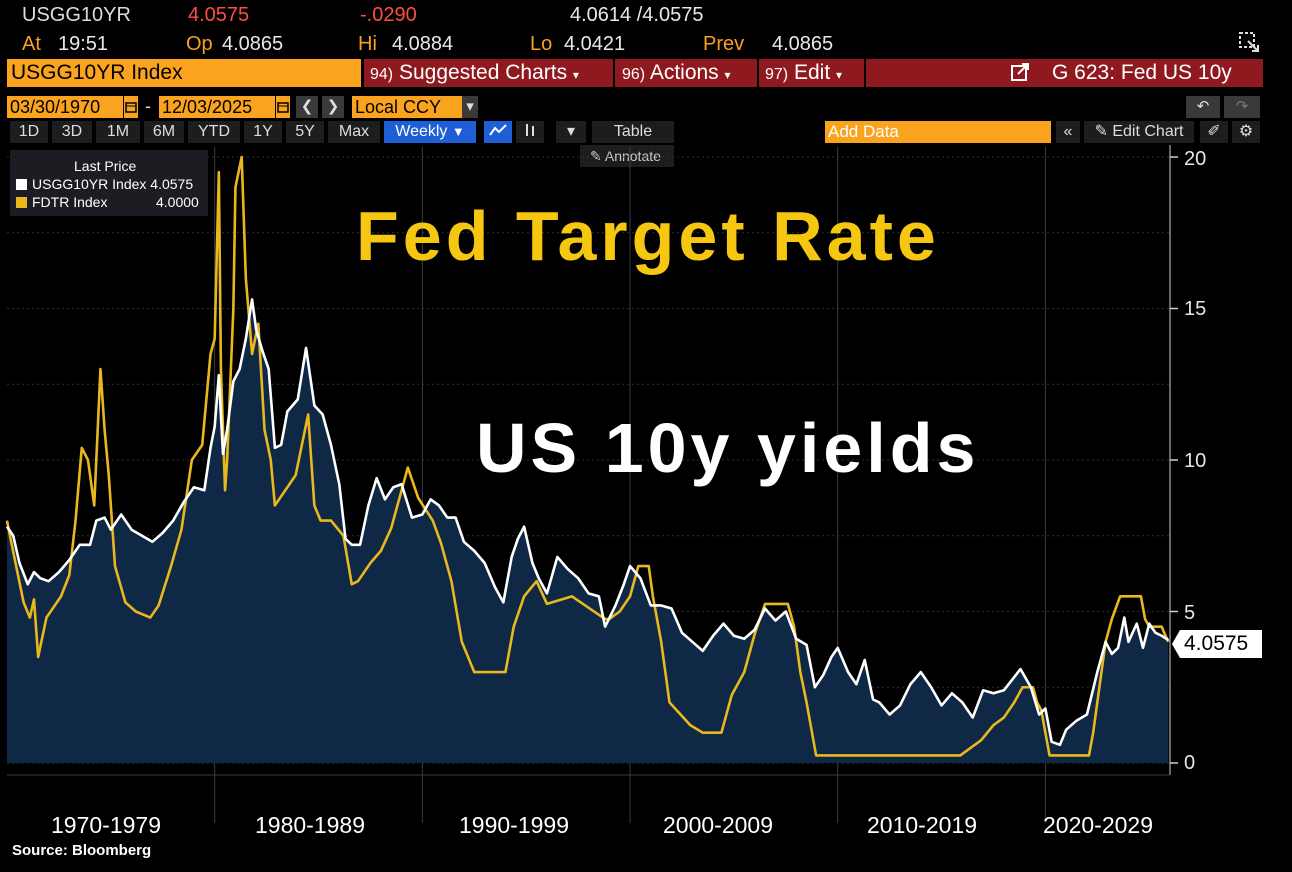 Image resolution: width=1292 pixels, height=872 pixels. Describe the element at coordinates (184, 73) in the screenshot. I see `security-field: USGG10YR Index` at that location.